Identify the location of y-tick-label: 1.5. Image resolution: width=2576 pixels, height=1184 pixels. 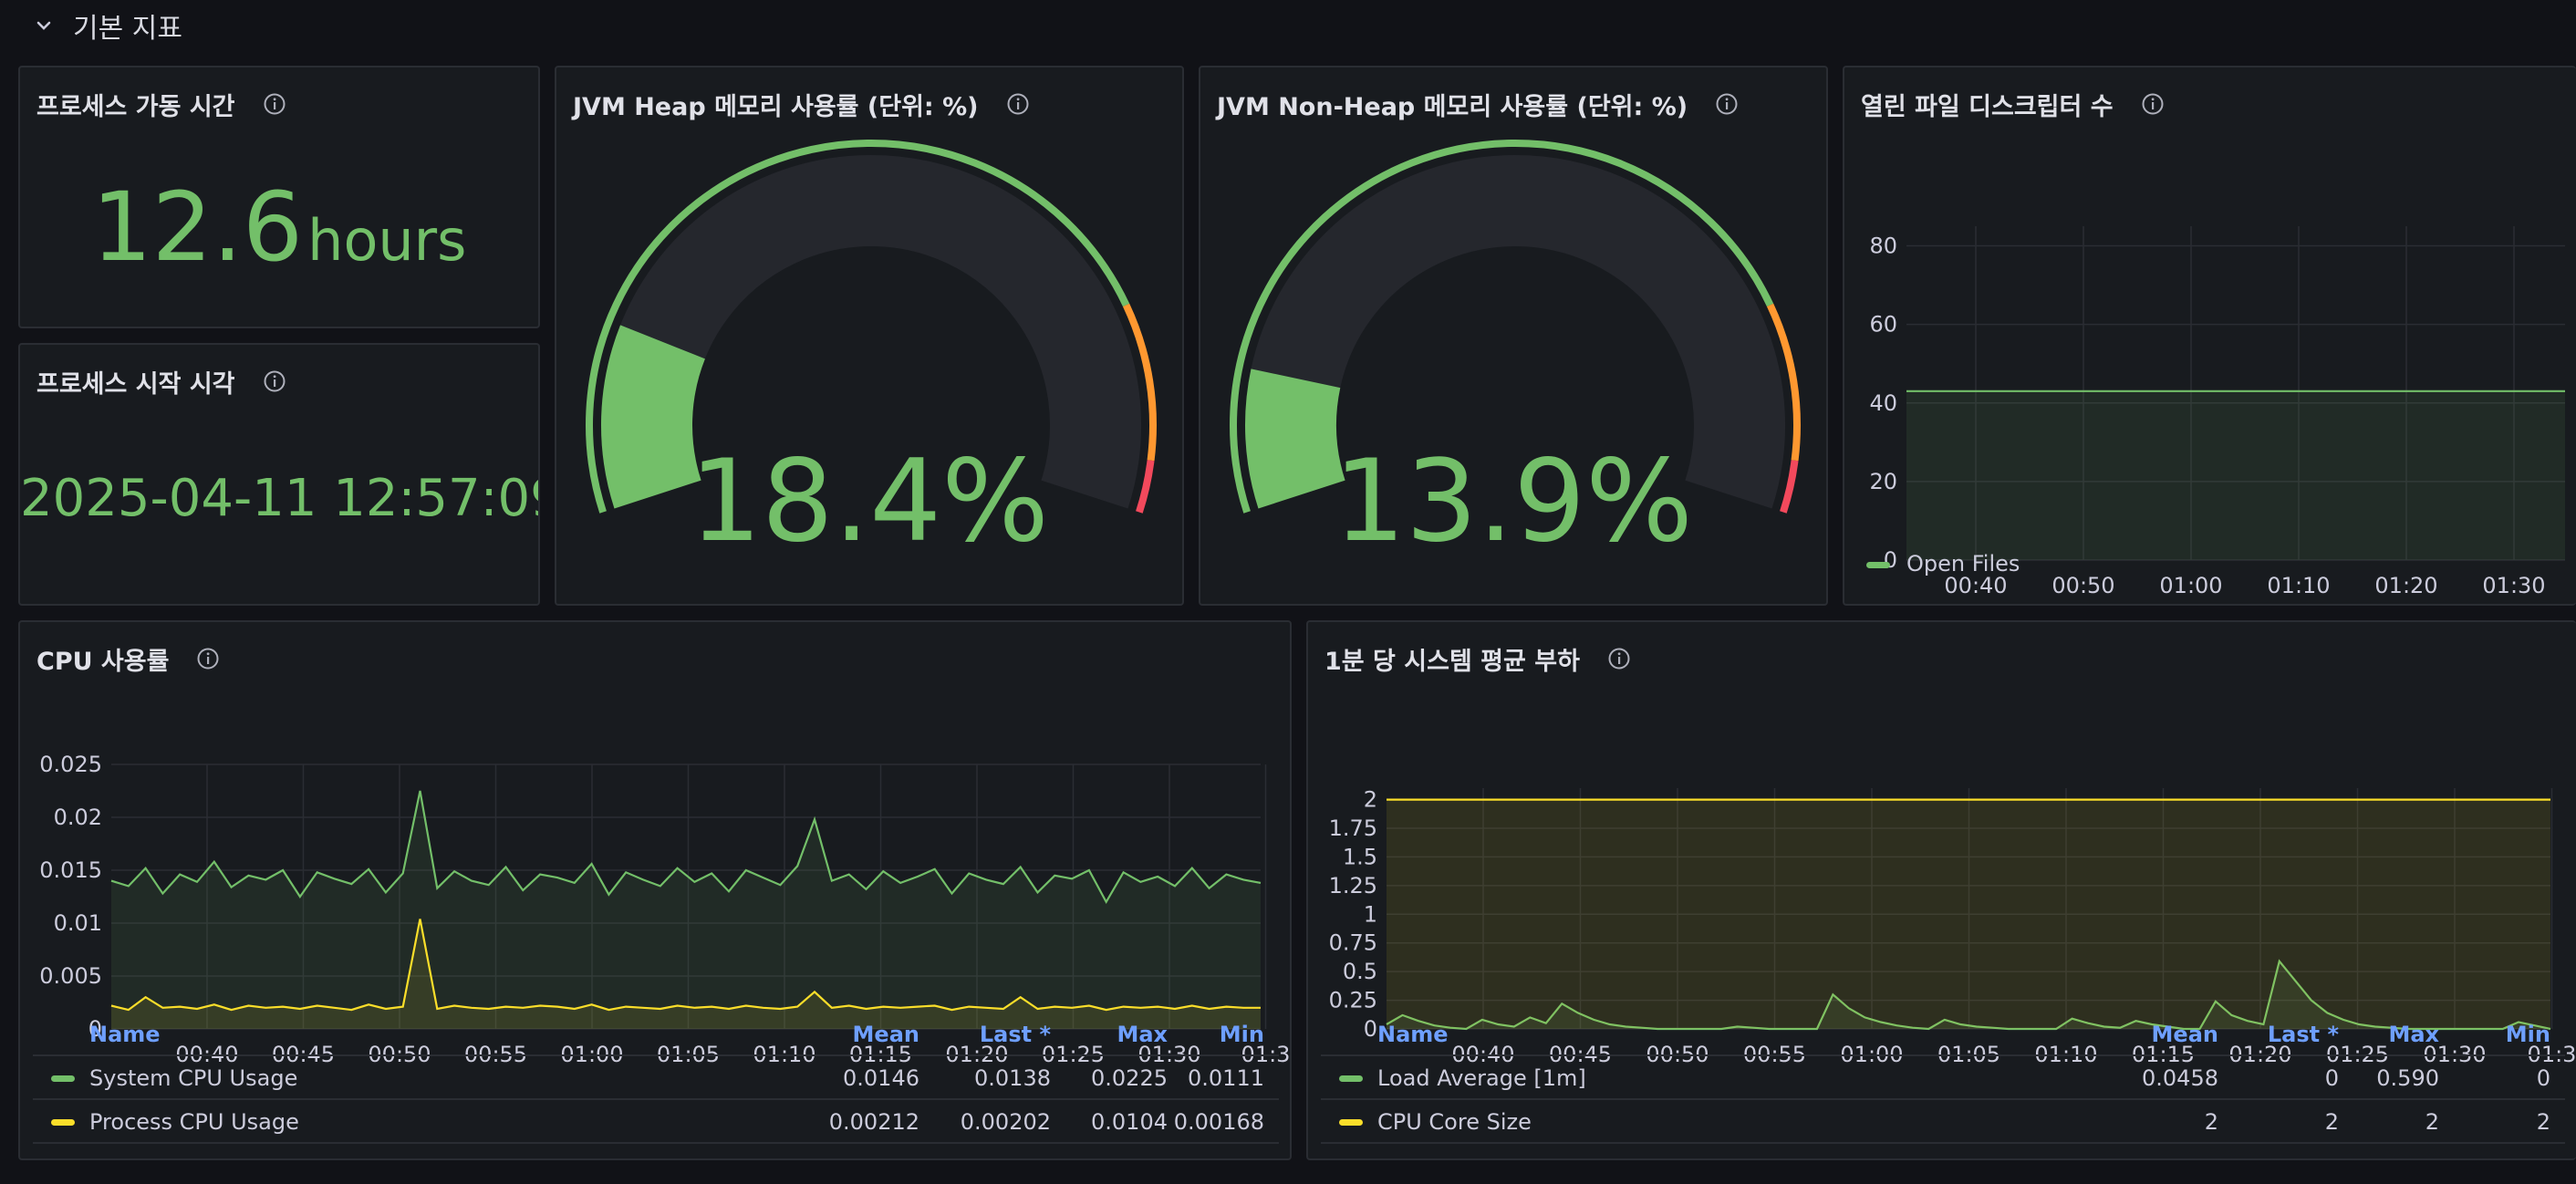
(1360, 857).